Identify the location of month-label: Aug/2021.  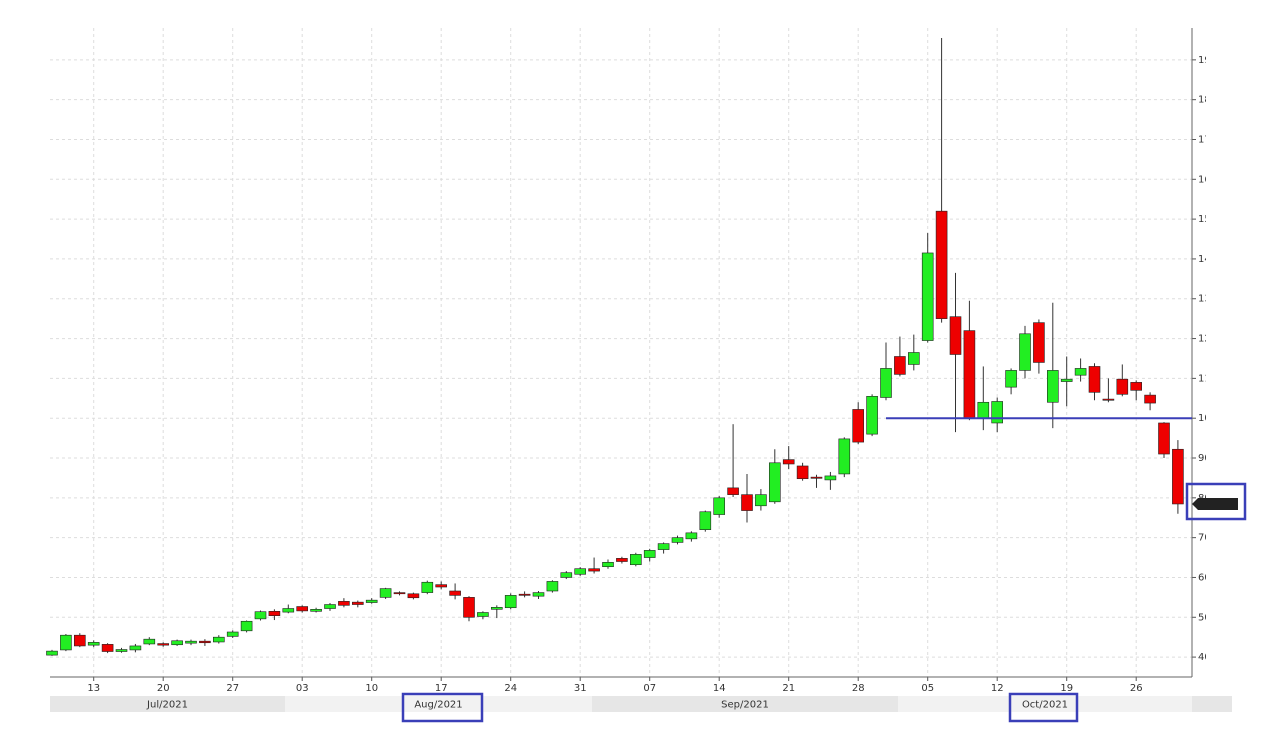
(438, 705).